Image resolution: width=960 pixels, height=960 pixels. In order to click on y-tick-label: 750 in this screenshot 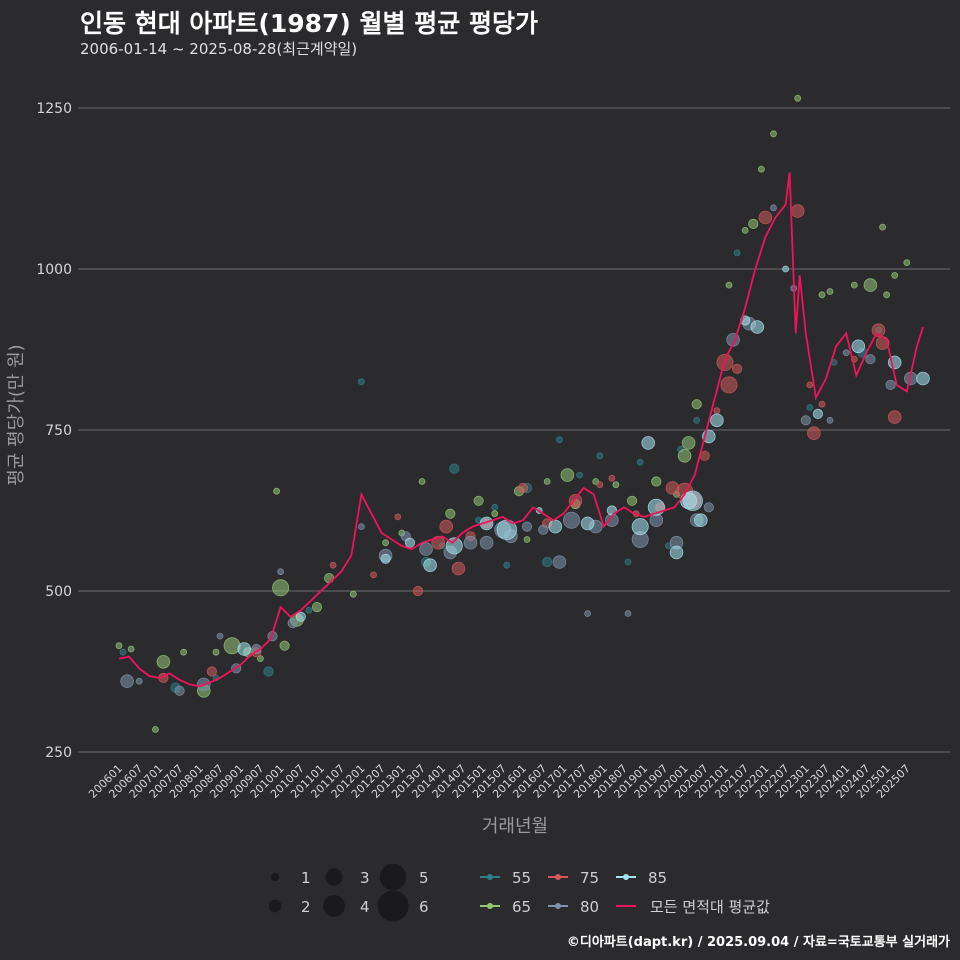, I will do `click(58, 431)`.